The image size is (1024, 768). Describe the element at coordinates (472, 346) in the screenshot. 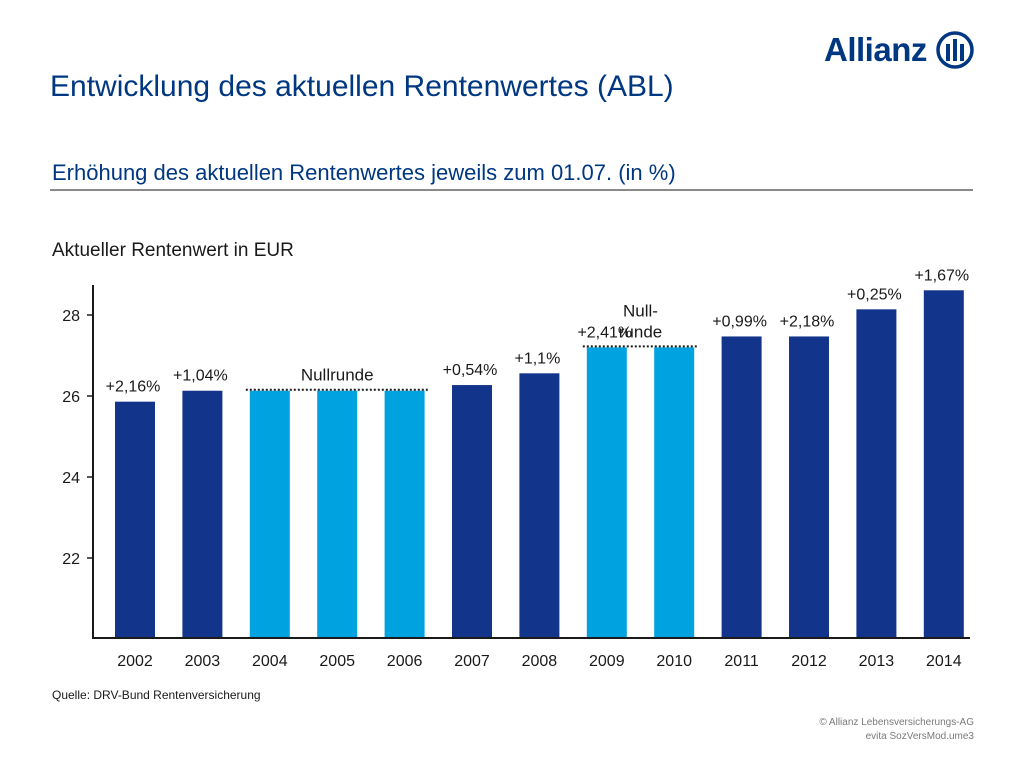

I see `annotations: Nullrunde Null-runde` at that location.